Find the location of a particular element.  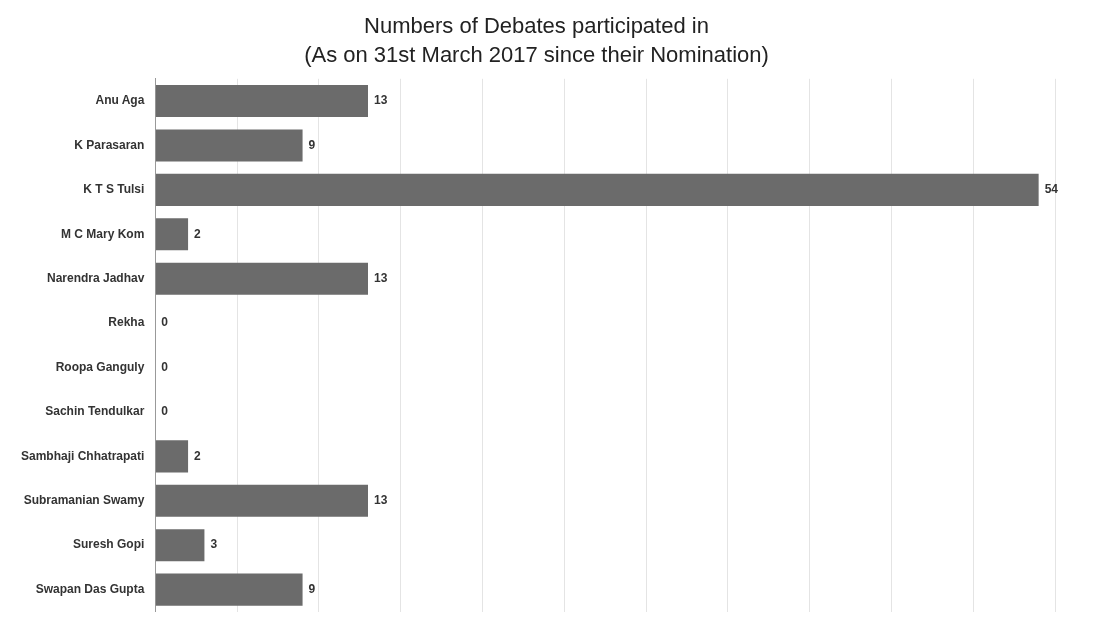

y-tick-label: Sambhaji Chhatrapati is located at coordinates (83, 455).